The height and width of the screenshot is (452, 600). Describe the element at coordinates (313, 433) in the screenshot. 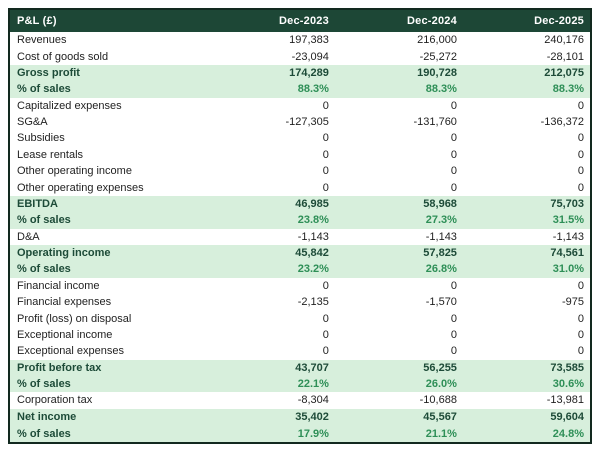

I see `cell-value: 17.9%` at that location.